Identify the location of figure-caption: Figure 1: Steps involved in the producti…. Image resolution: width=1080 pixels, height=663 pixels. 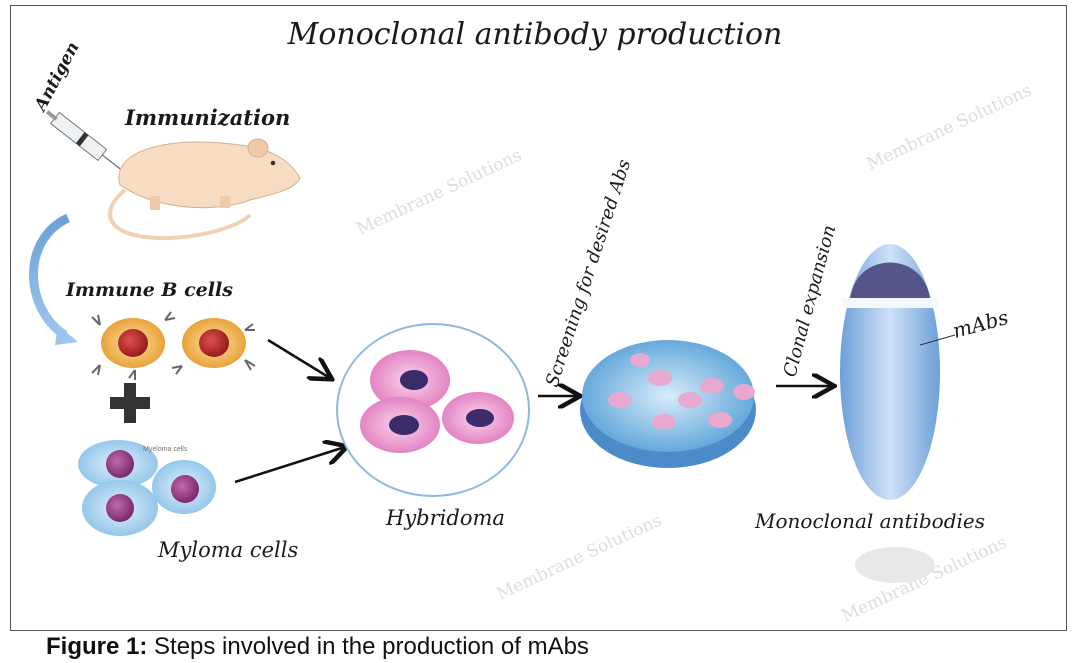
(317, 647).